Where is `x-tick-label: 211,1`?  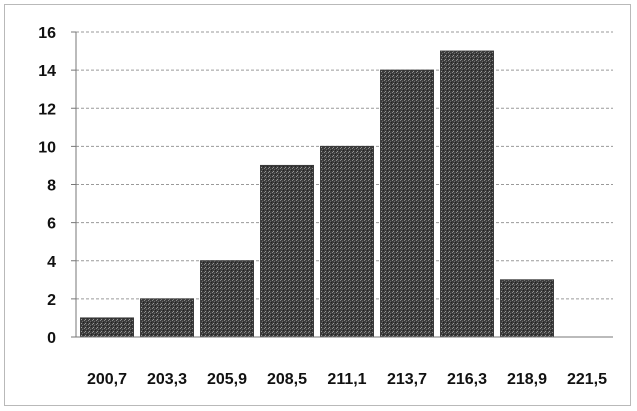
x-tick-label: 211,1 is located at coordinates (346, 379).